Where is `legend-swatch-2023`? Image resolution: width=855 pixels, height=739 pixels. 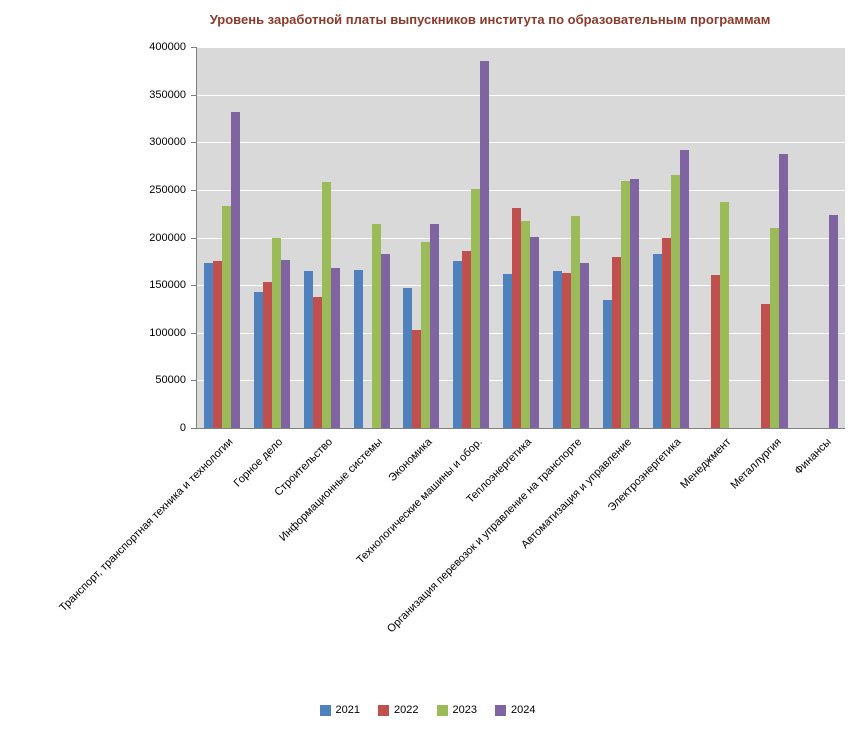
legend-swatch-2023 is located at coordinates (442, 710).